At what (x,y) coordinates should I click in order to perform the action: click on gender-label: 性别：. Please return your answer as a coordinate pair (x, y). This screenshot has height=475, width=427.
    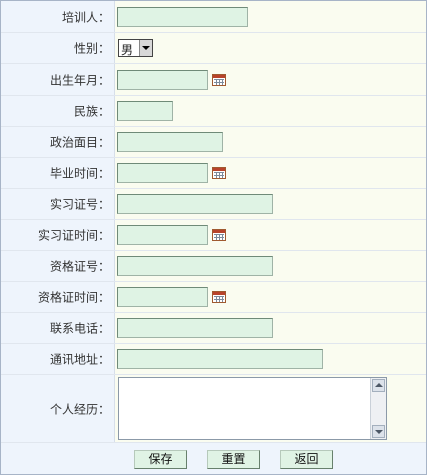
    Looking at the image, I should click on (91, 48).